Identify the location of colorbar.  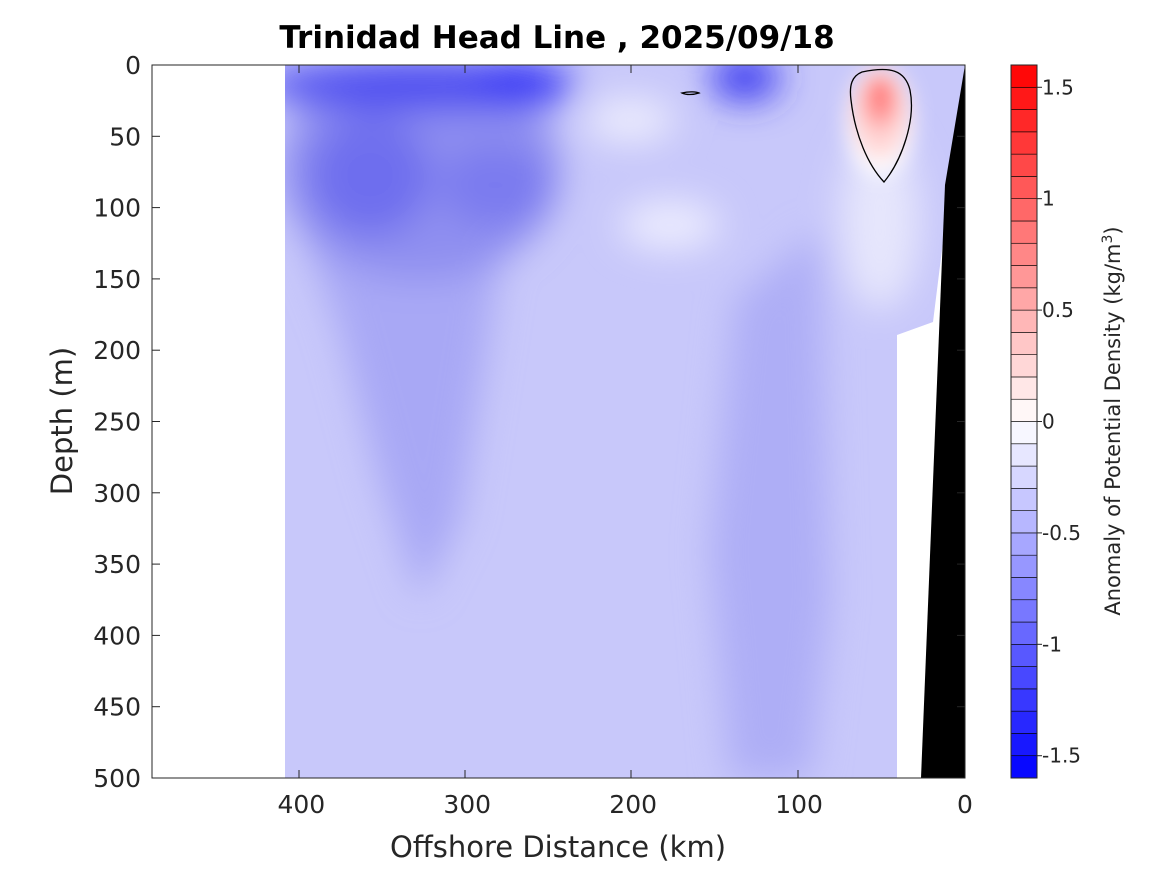
(1024, 421).